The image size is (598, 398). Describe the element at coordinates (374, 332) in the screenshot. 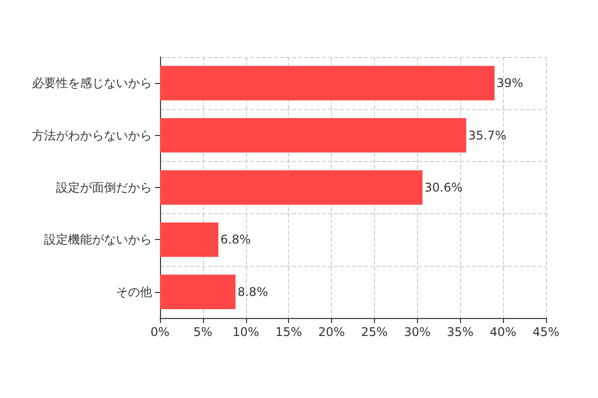

I see `x-tick-label: 25%` at that location.